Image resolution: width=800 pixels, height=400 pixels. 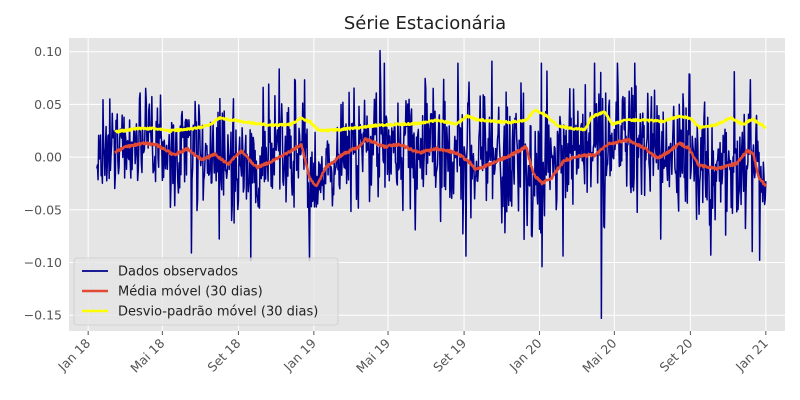 What do you see at coordinates (425, 23) in the screenshot?
I see `chart-title: Série Estacionária` at bounding box center [425, 23].